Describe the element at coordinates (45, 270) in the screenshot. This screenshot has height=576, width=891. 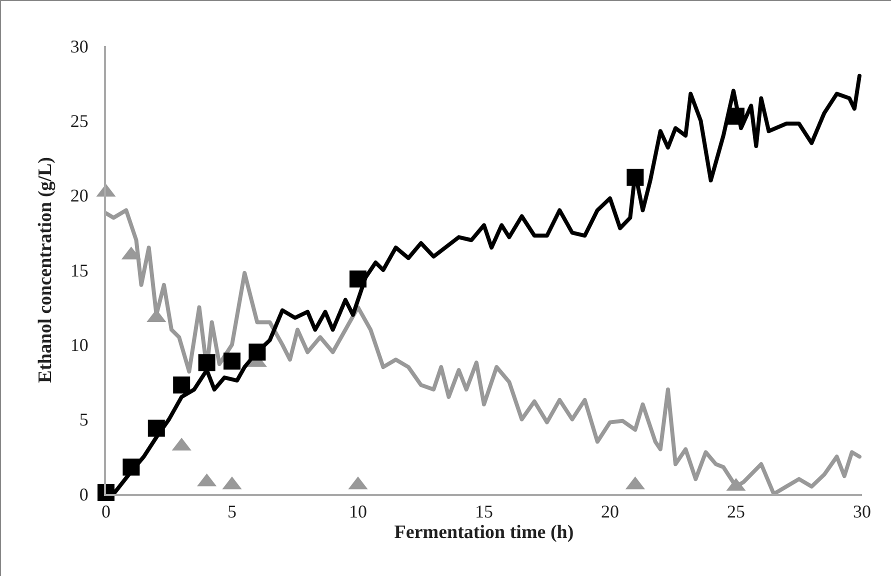
I see `y-axis-title: Ethanol concentration (g/L)` at that location.